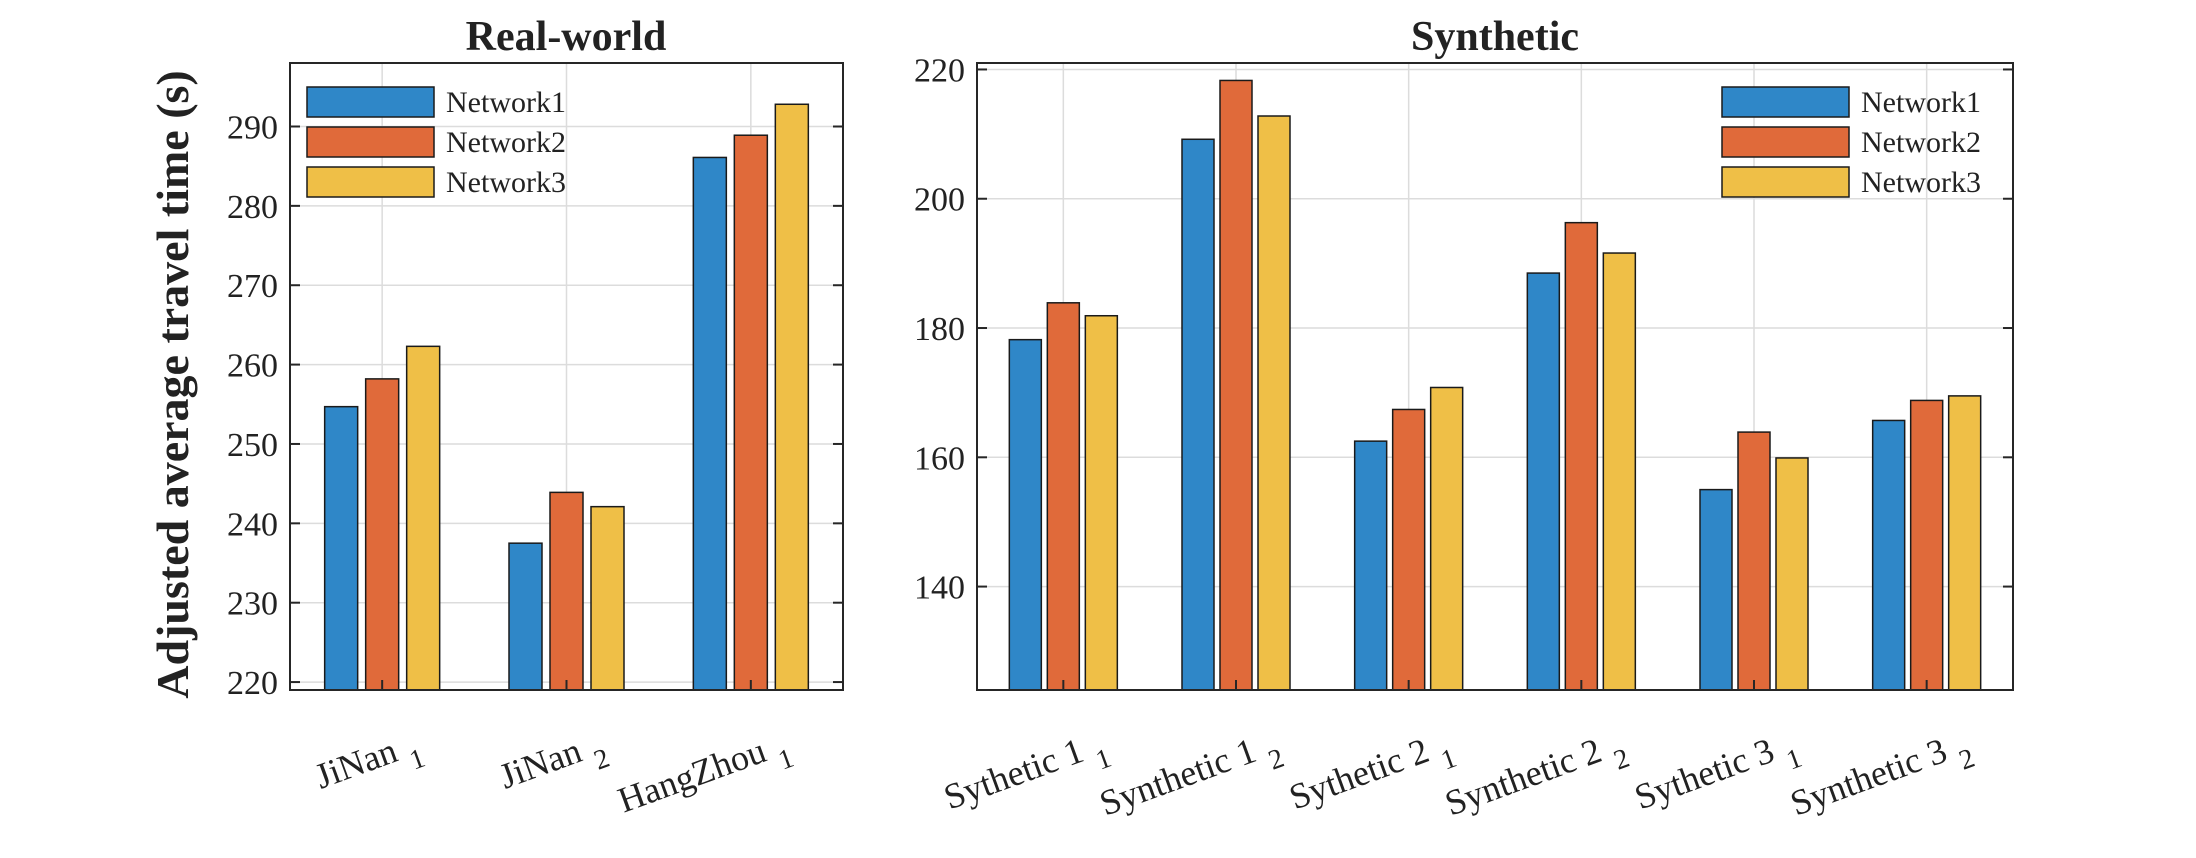  What do you see at coordinates (252, 207) in the screenshot?
I see `y-tick-label: 280` at bounding box center [252, 207].